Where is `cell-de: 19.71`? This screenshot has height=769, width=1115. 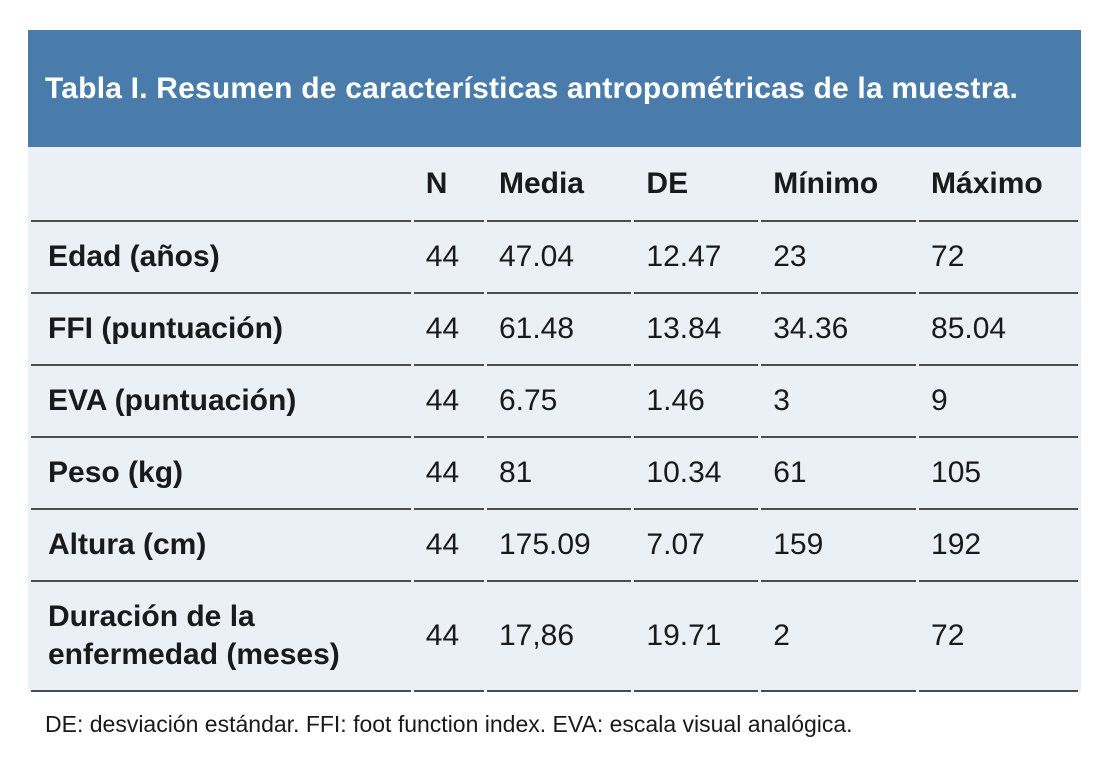 cell-de: 19.71 is located at coordinates (696, 637).